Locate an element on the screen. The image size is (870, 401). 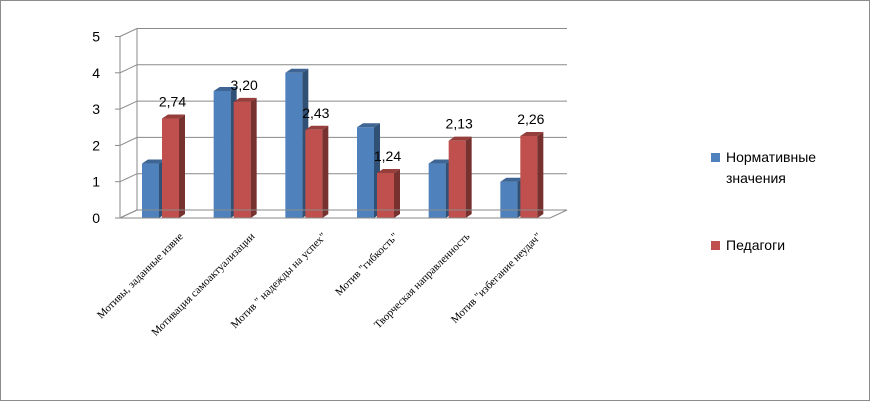
data-label: 2,74 is located at coordinates (172, 102).